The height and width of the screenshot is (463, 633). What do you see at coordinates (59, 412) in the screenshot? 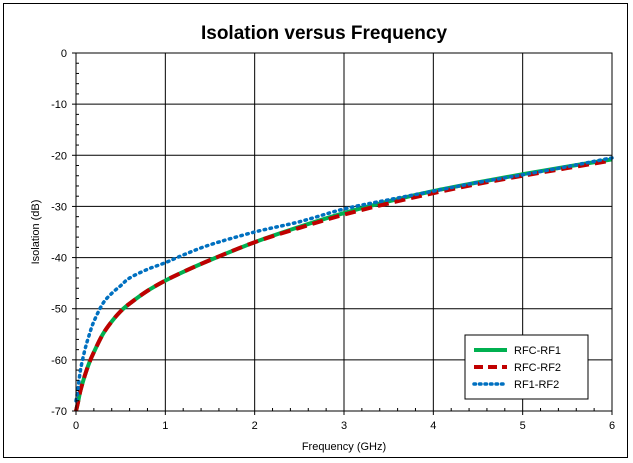
I see `y-tick-label: -70` at bounding box center [59, 412].